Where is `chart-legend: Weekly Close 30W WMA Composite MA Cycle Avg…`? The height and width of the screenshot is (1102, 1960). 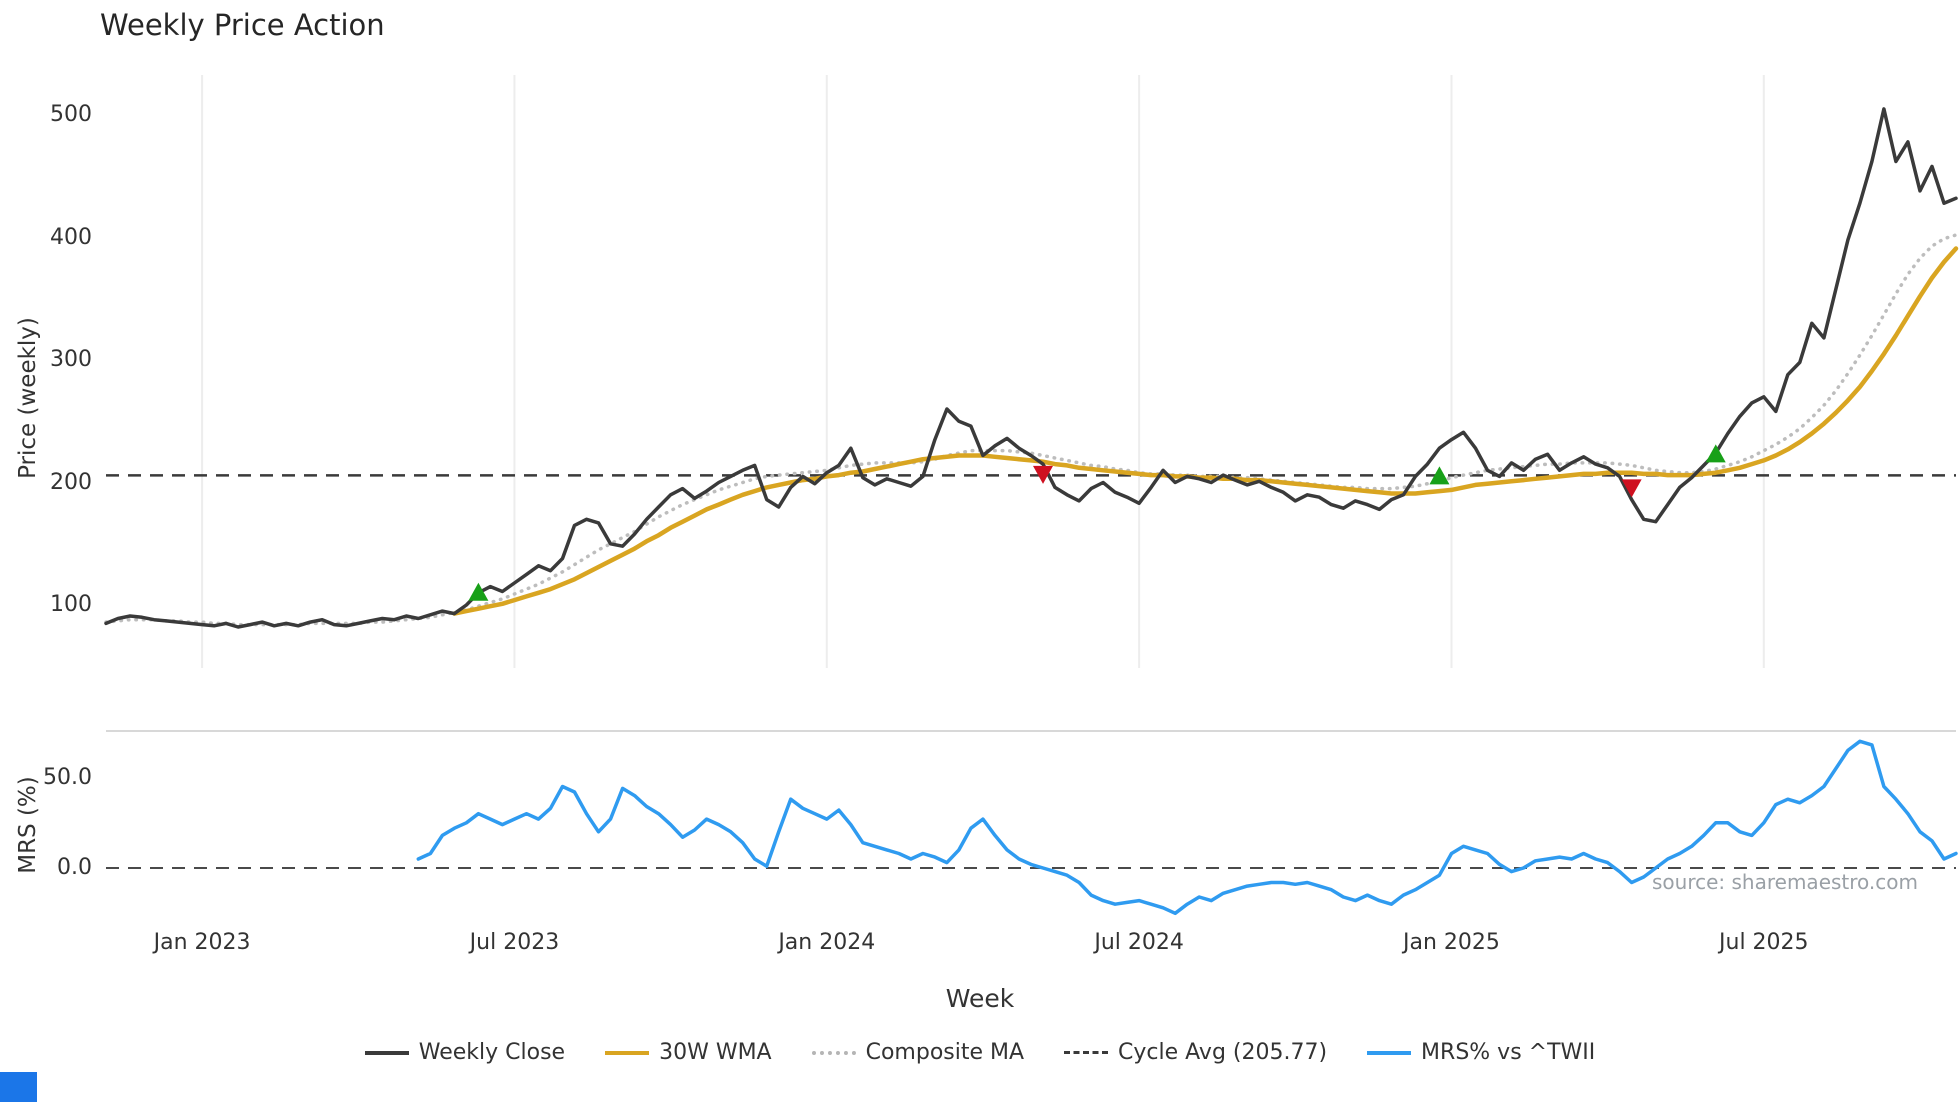 chart-legend: Weekly Close 30W WMA Composite MA Cycle Avg… is located at coordinates (980, 1052).